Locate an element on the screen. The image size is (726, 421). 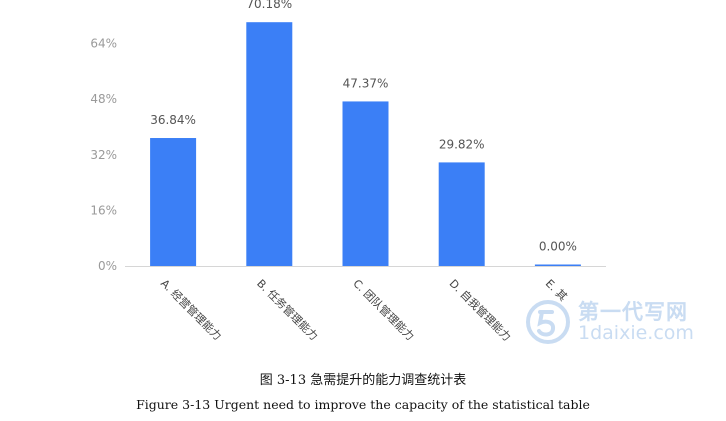
watermark-logo-icon is located at coordinates (548, 322).